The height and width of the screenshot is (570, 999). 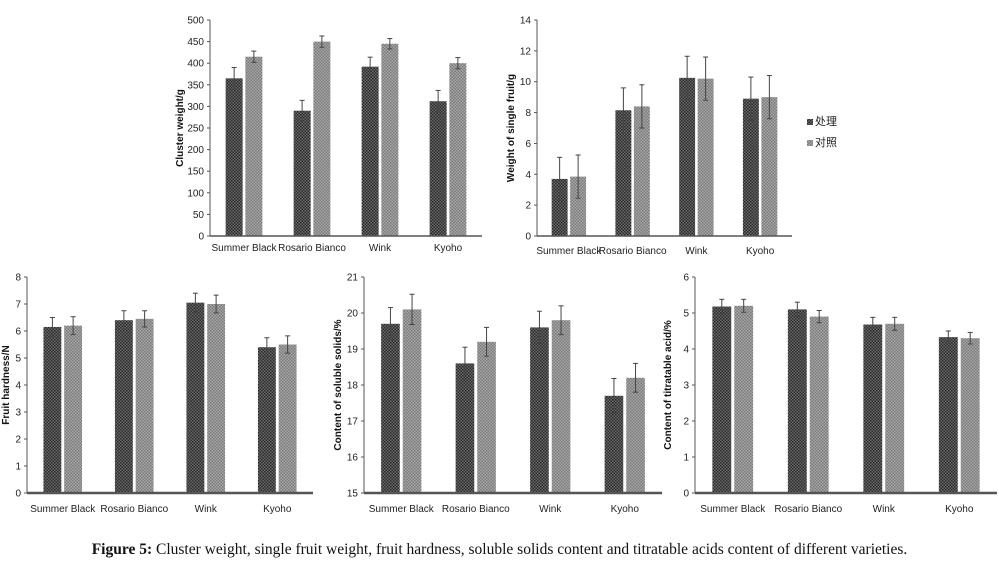 I want to click on y-axis-label: Content of titratable acid/%, so click(x=668, y=385).